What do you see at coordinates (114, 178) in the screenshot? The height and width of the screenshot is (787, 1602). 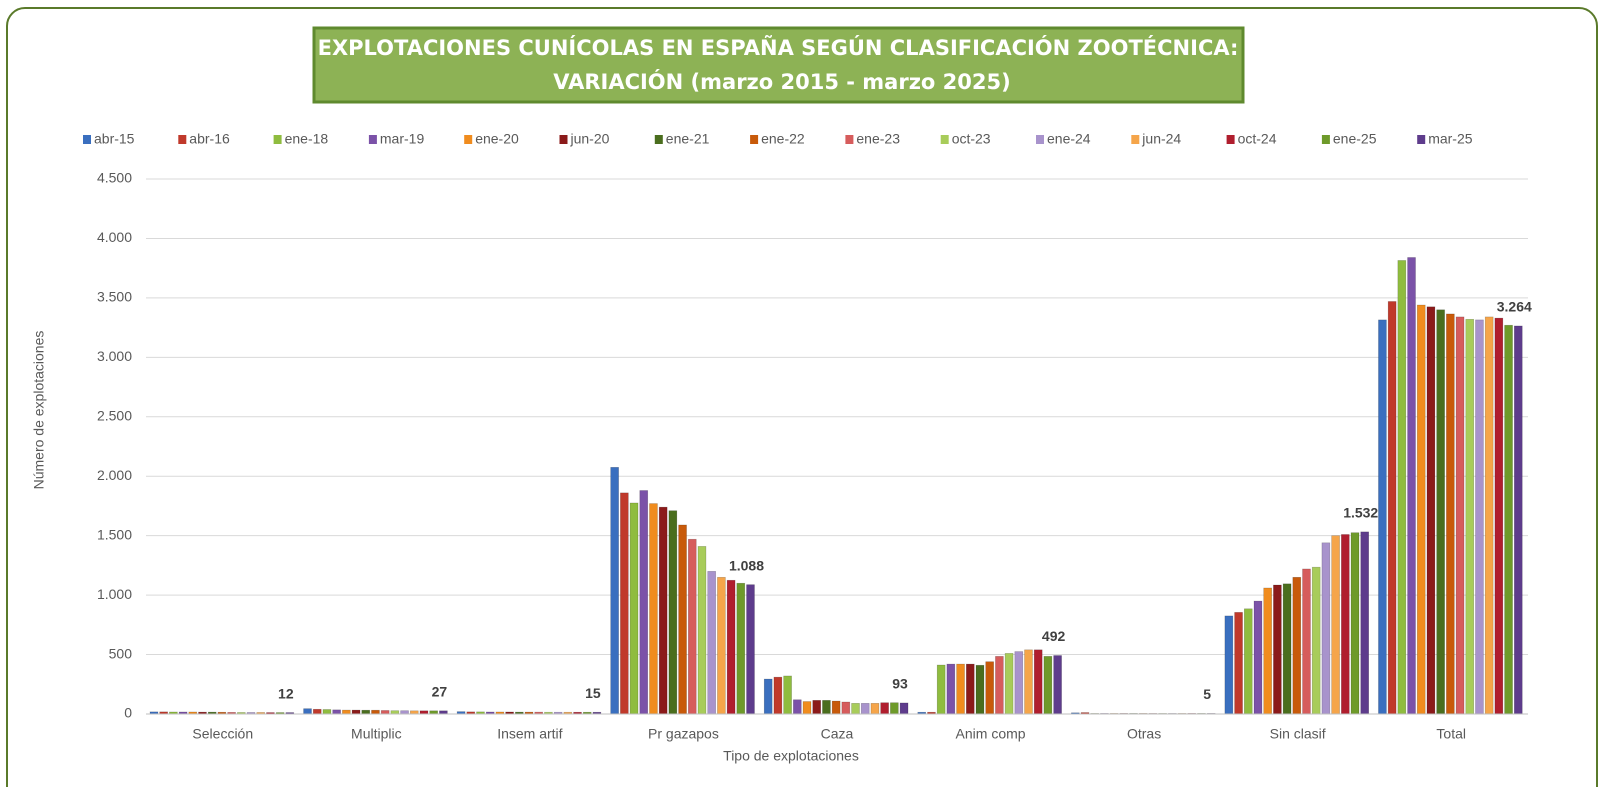 I see `y-tick-label: 4.500` at bounding box center [114, 178].